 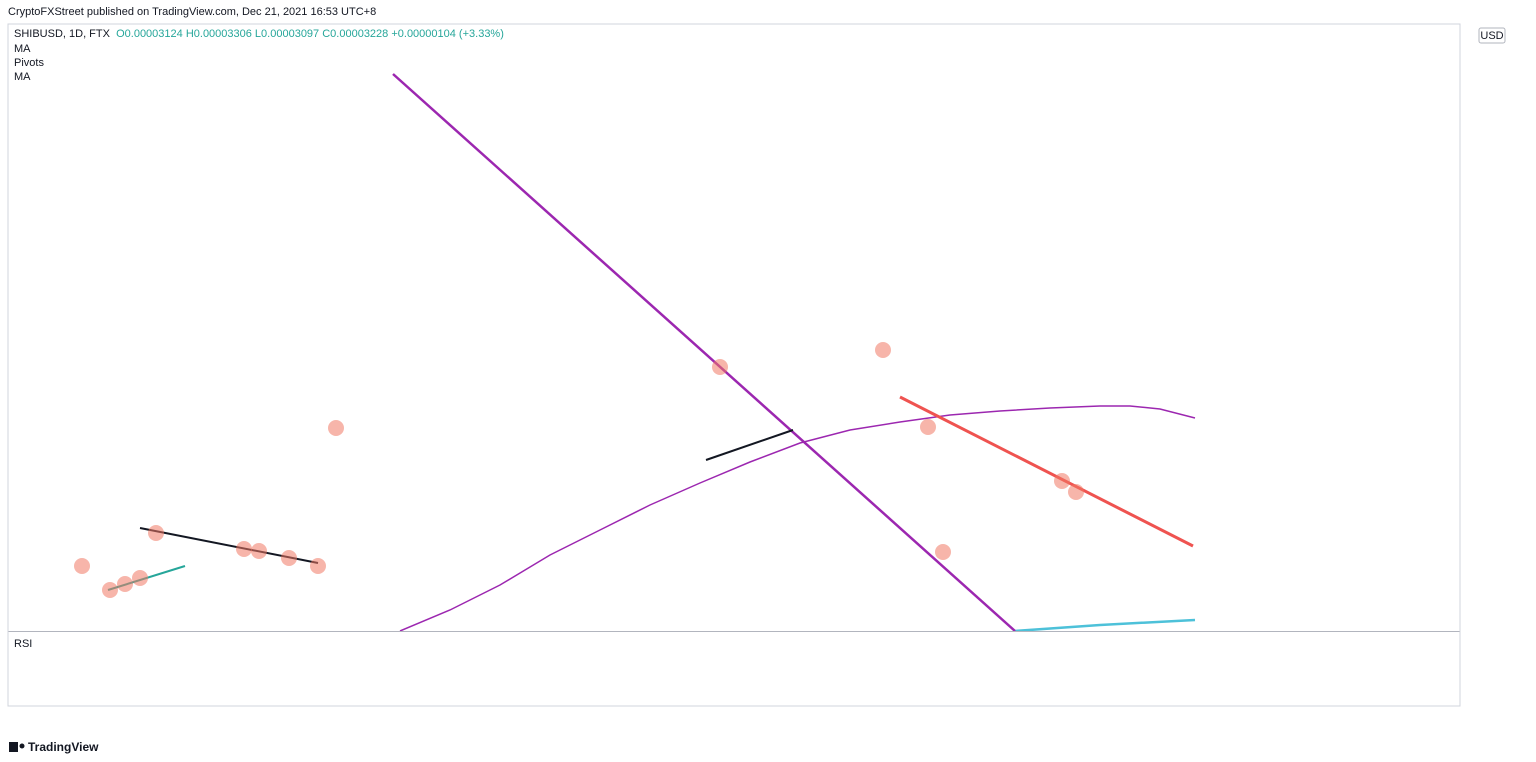 I want to click on rsi-label: RSI, so click(x=23, y=644).